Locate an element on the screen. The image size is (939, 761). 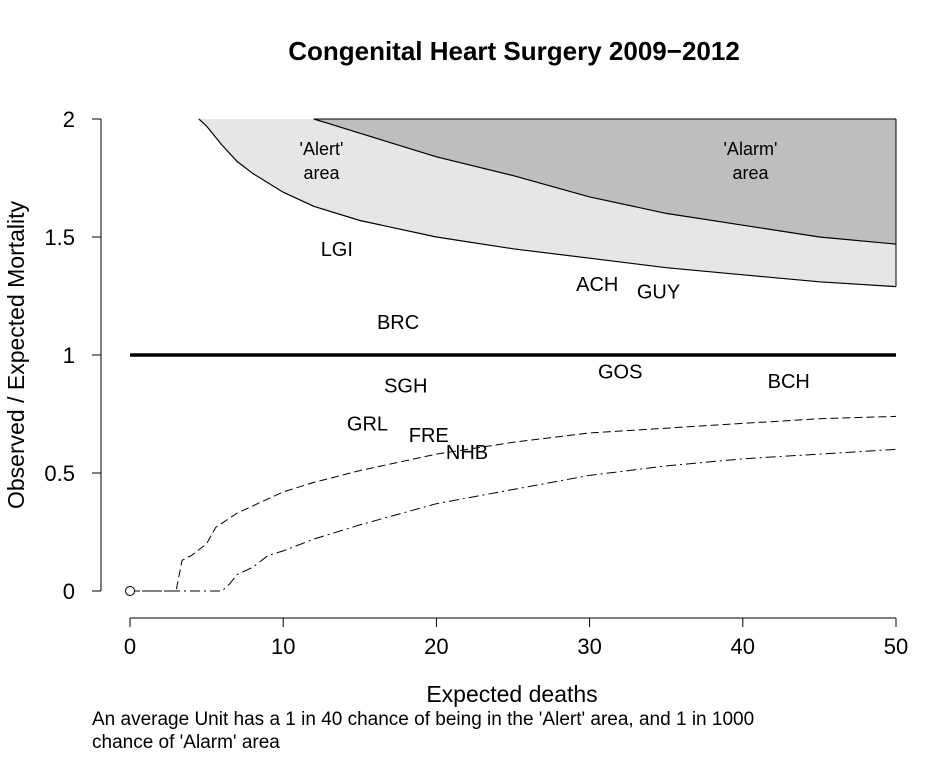
hospital-label-sgh: SGH is located at coordinates (405, 387).